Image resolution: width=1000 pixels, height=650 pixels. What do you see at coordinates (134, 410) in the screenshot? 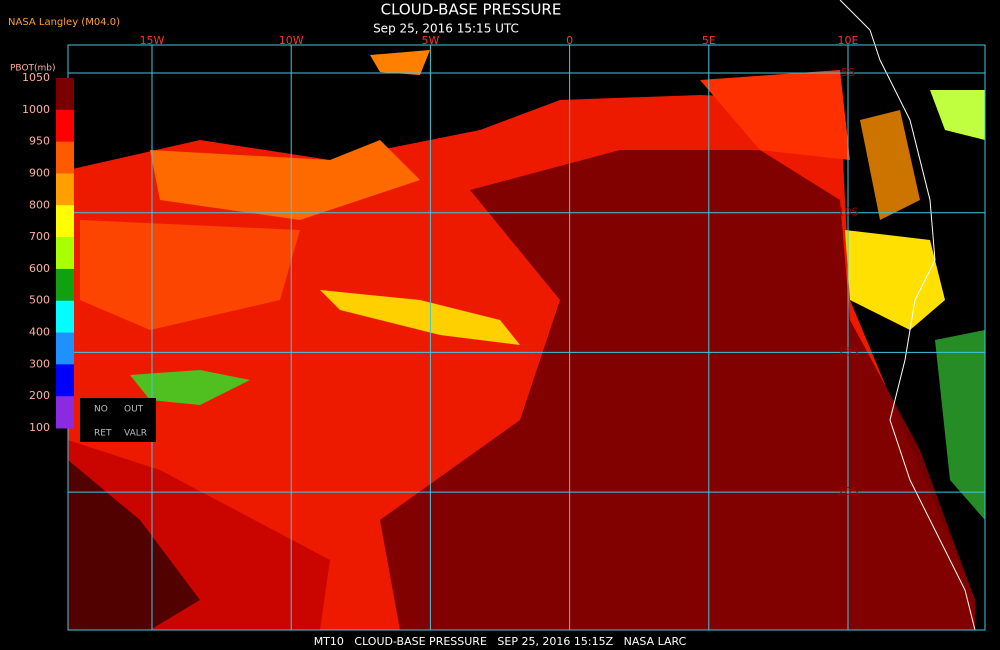
I see `legend-cell: OUT` at bounding box center [134, 410].